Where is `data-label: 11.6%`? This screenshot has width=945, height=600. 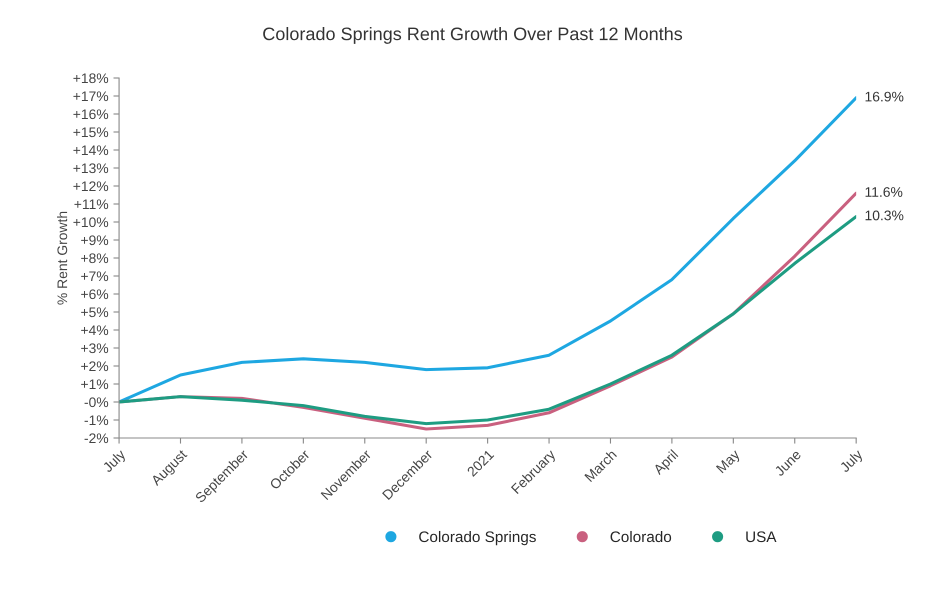
data-label: 11.6% is located at coordinates (884, 192).